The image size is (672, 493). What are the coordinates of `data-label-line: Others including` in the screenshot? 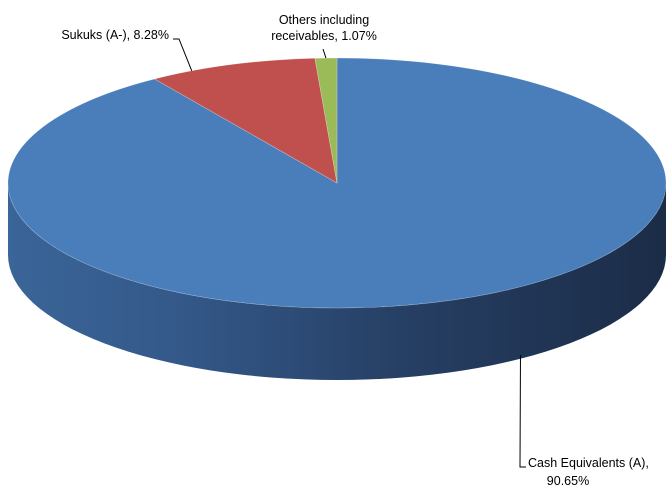 It's located at (324, 20).